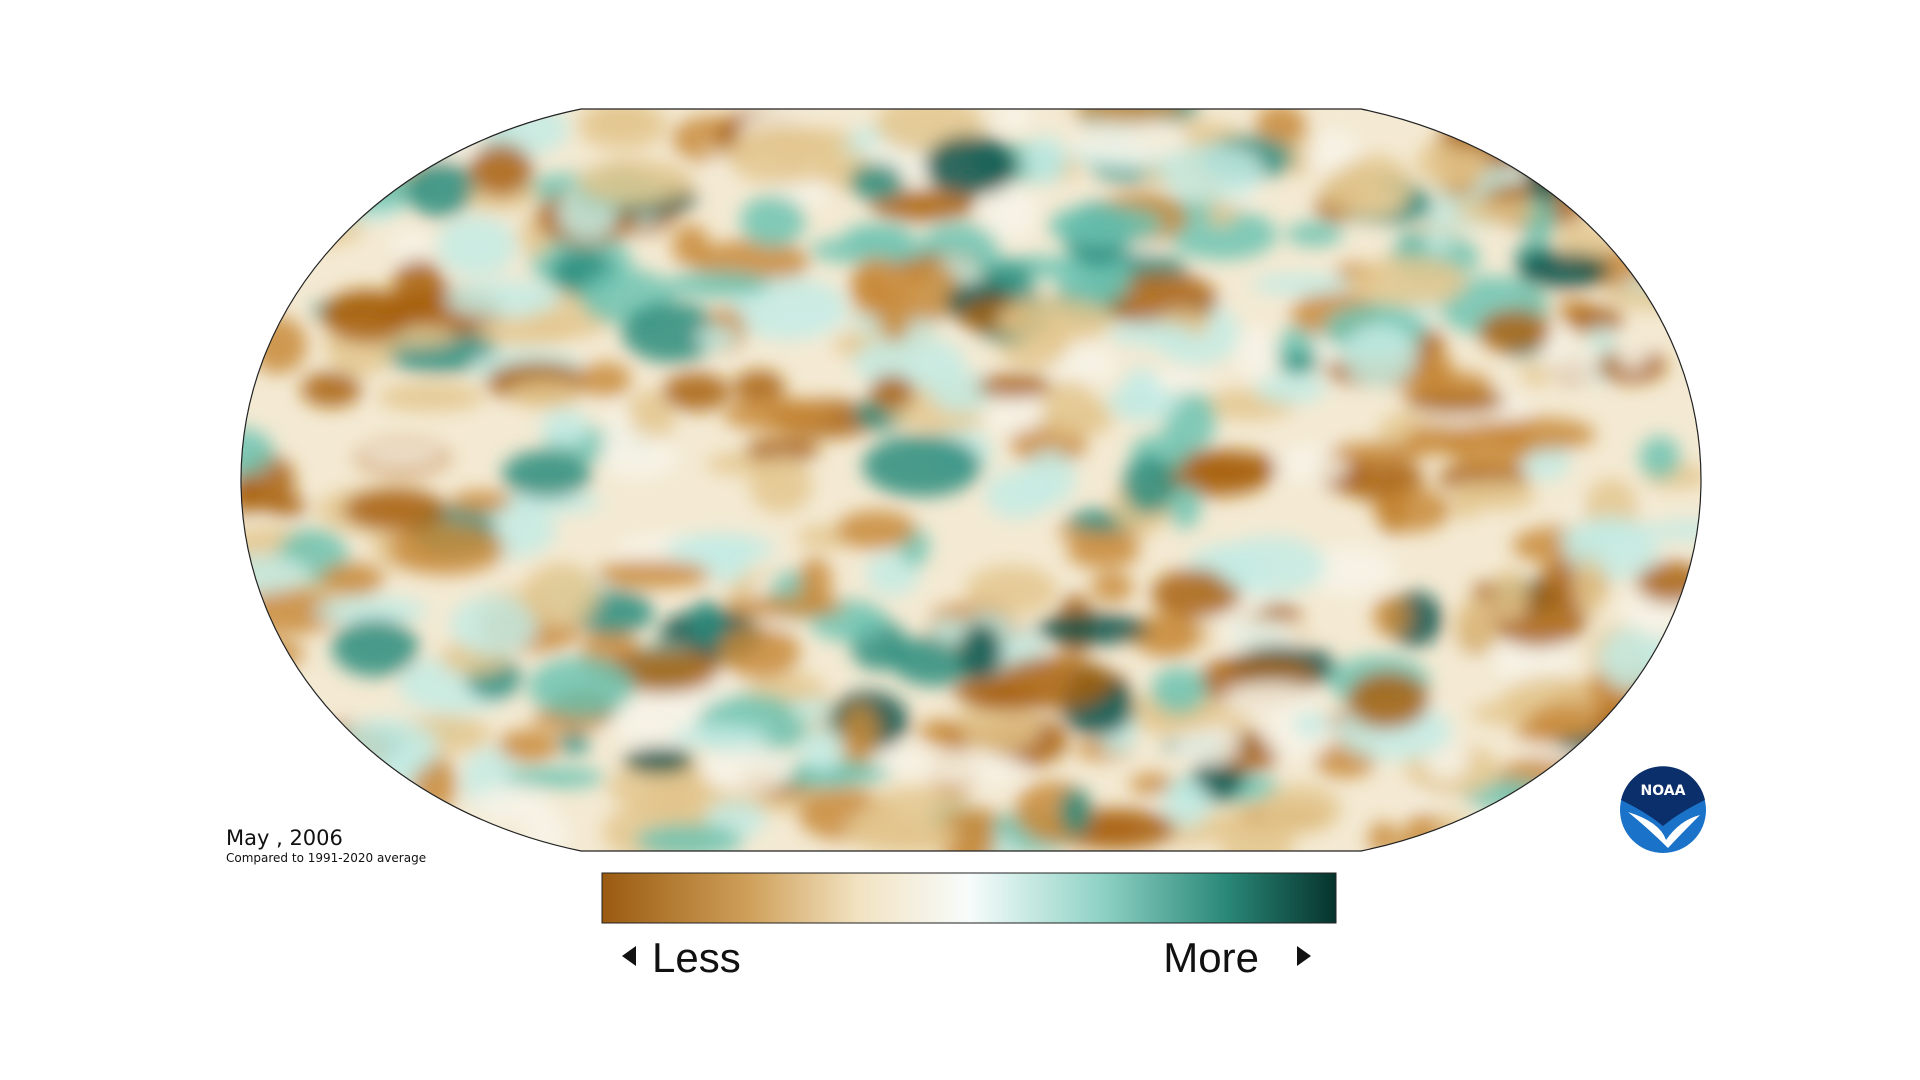 The width and height of the screenshot is (1920, 1080). Describe the element at coordinates (1304, 956) in the screenshot. I see `more-arrow` at that location.